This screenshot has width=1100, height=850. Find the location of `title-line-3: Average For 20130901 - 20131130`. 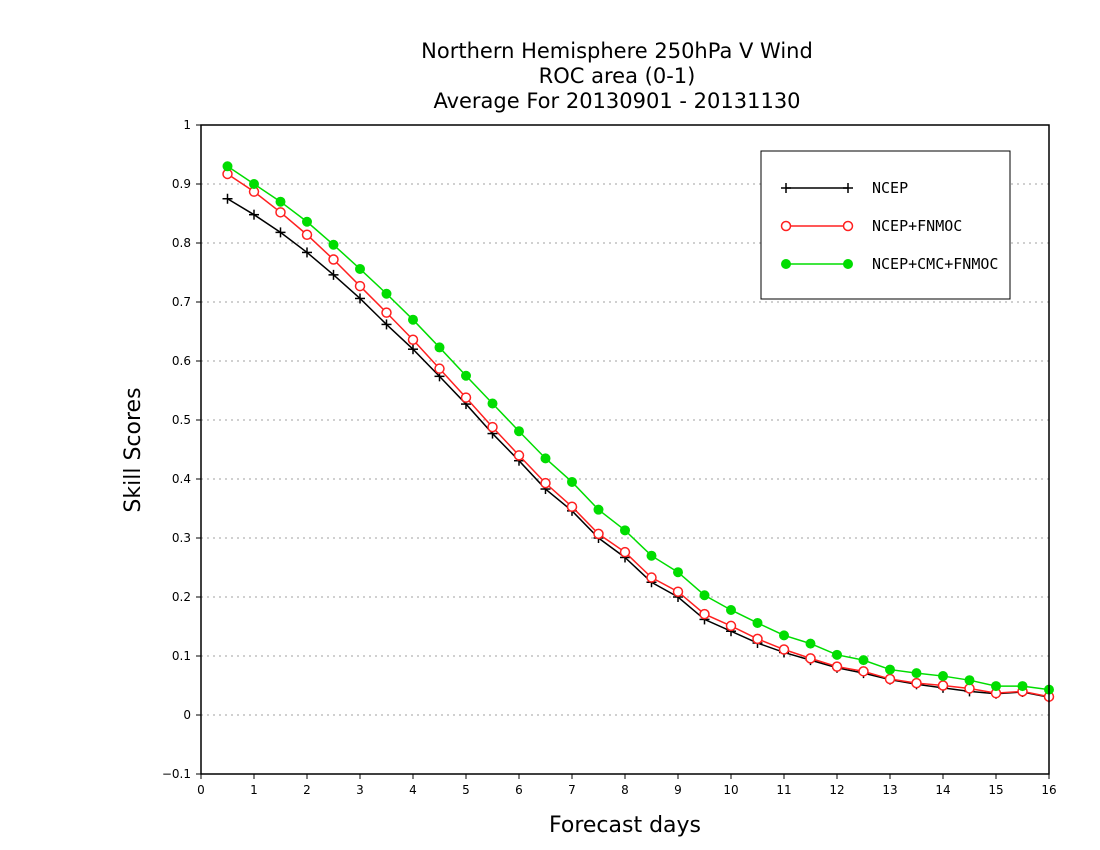

title-line-3: Average For 20130901 - 20131130 is located at coordinates (616, 101).